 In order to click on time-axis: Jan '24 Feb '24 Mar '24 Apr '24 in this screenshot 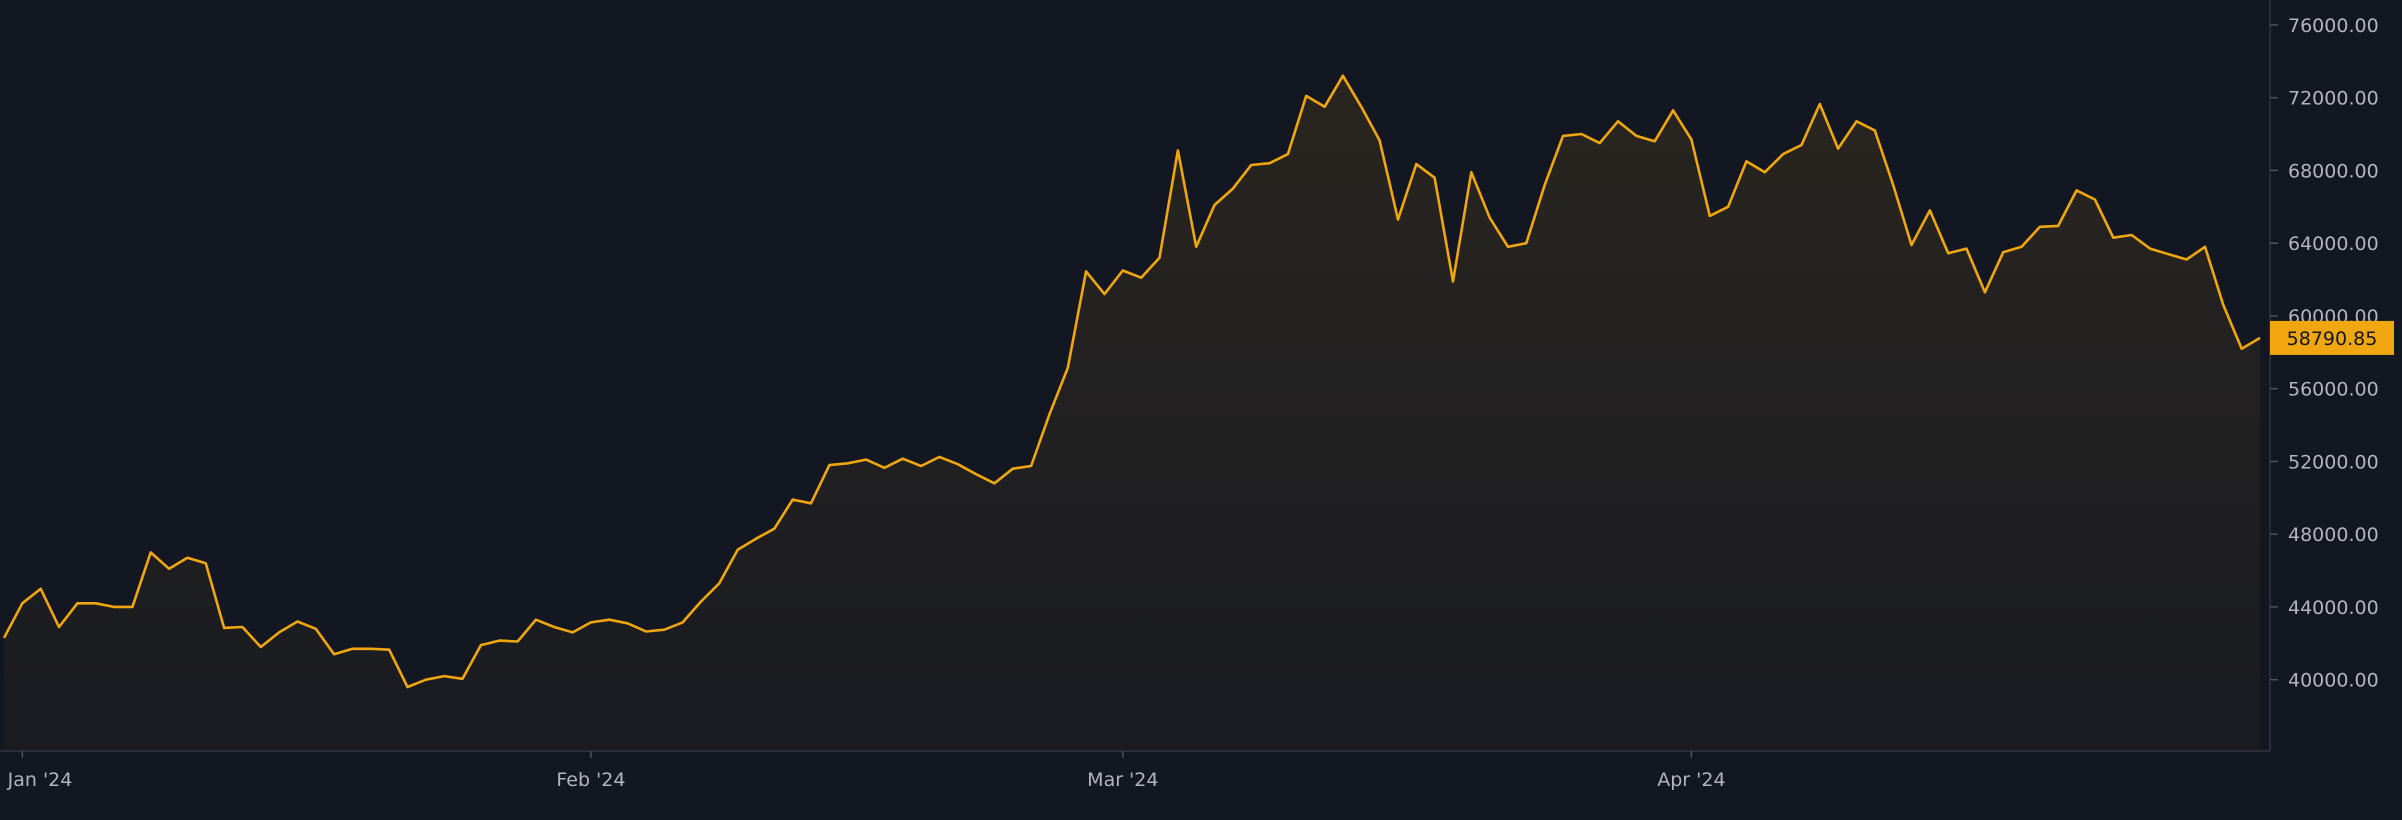, I will do `click(866, 771)`.